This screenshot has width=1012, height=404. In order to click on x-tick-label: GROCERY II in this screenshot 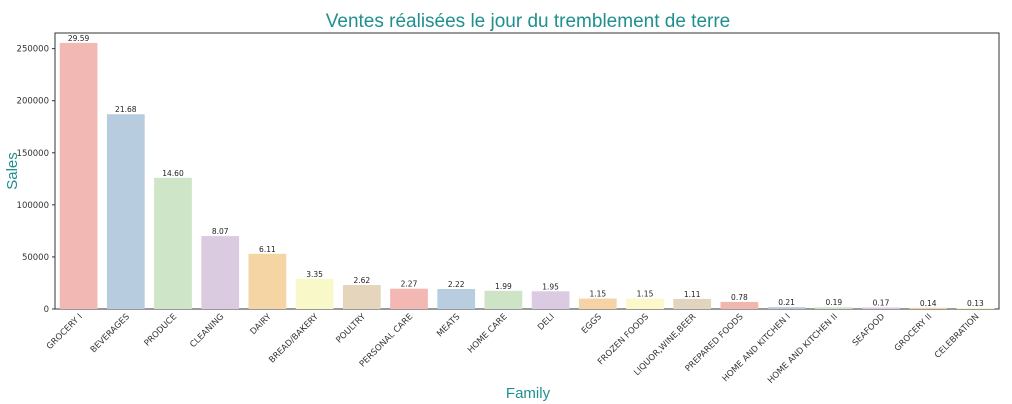, I will do `click(914, 333)`.